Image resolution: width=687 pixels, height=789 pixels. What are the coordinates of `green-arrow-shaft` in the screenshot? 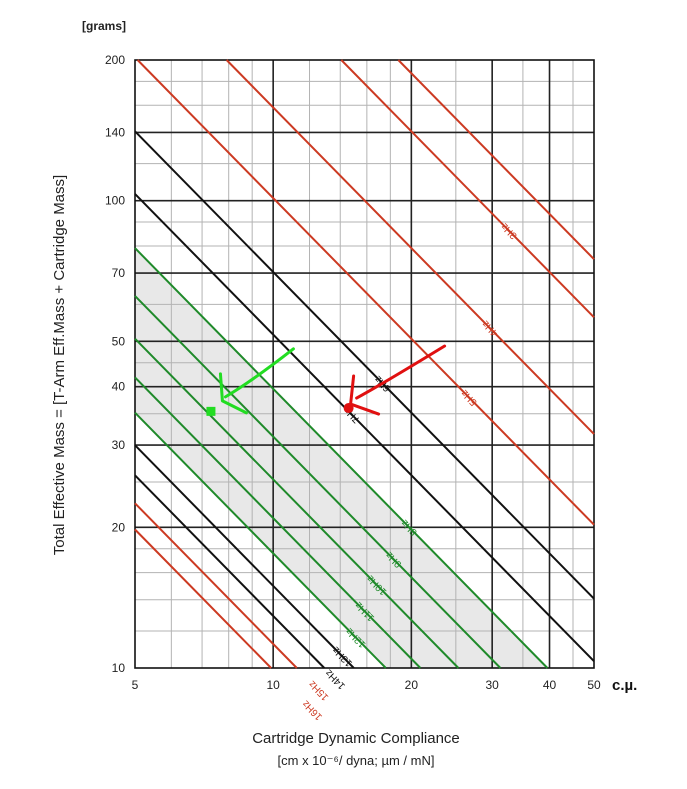 It's located at (259, 373).